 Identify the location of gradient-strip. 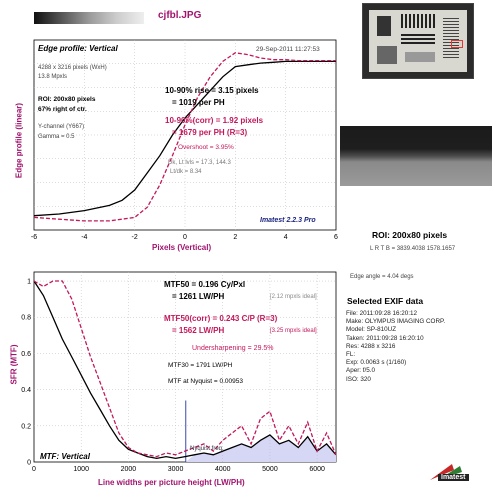
(89, 18).